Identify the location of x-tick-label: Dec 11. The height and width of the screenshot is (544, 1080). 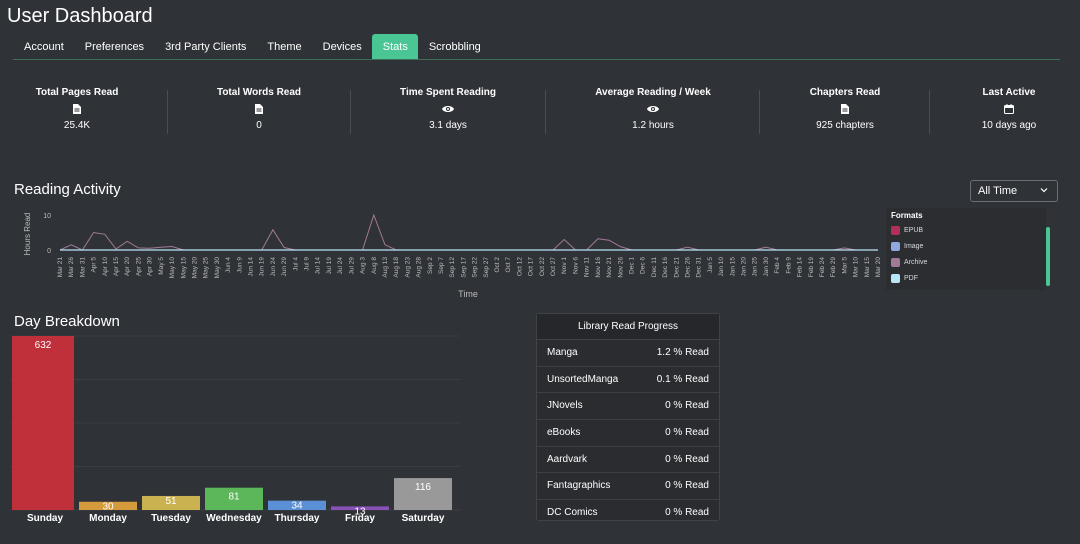
(654, 267).